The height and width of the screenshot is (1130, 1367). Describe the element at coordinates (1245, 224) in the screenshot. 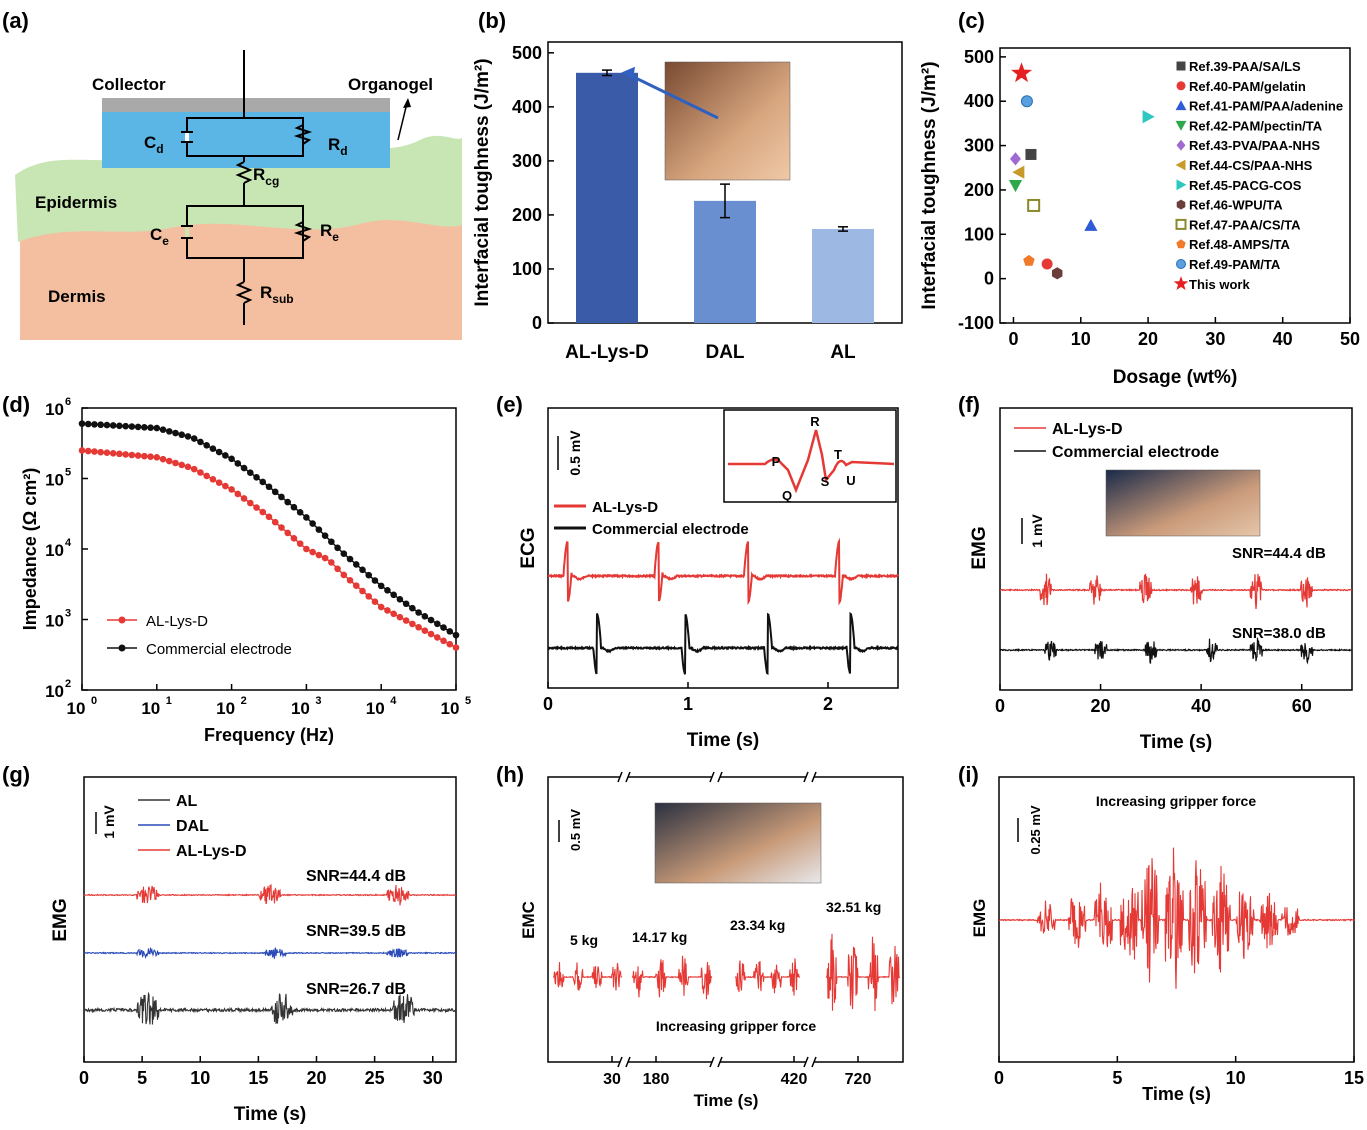

I see `legend-label: Ref.47-PAA/CS/TA` at that location.